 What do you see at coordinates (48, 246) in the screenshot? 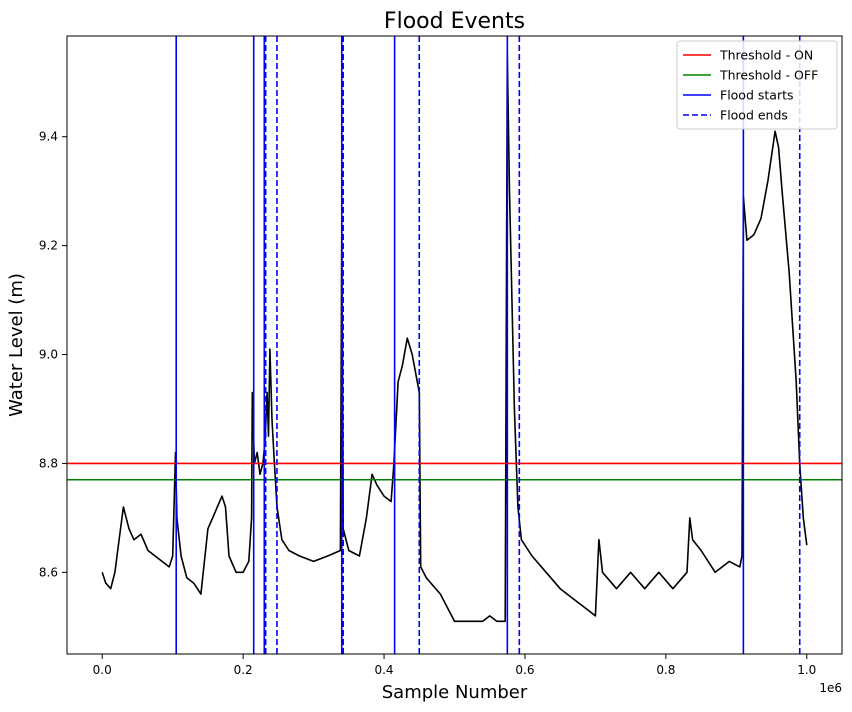
I see `y-tick-label: 9.2` at bounding box center [48, 246].